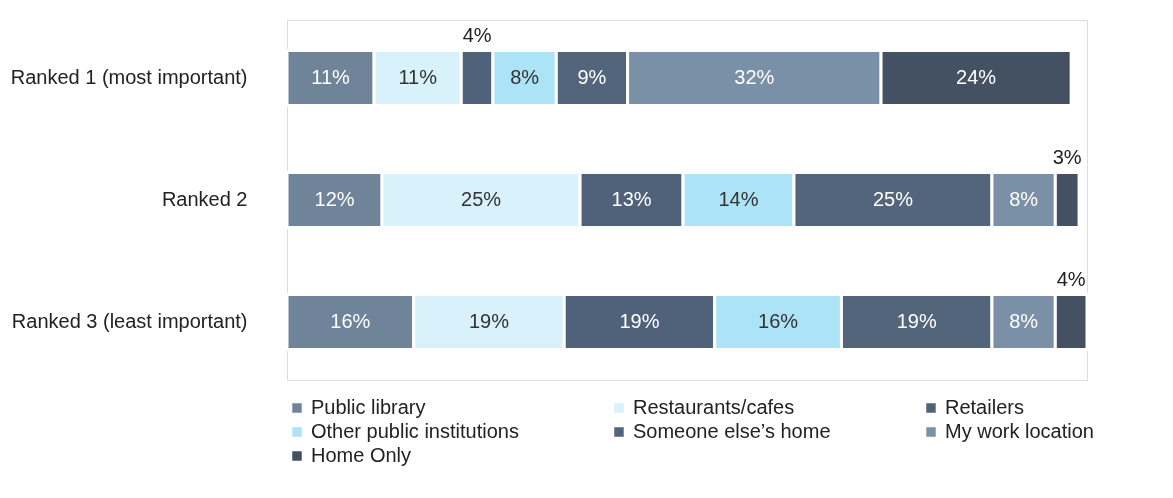 This screenshot has height=498, width=1173. I want to click on legend-label: Retailers, so click(984, 407).